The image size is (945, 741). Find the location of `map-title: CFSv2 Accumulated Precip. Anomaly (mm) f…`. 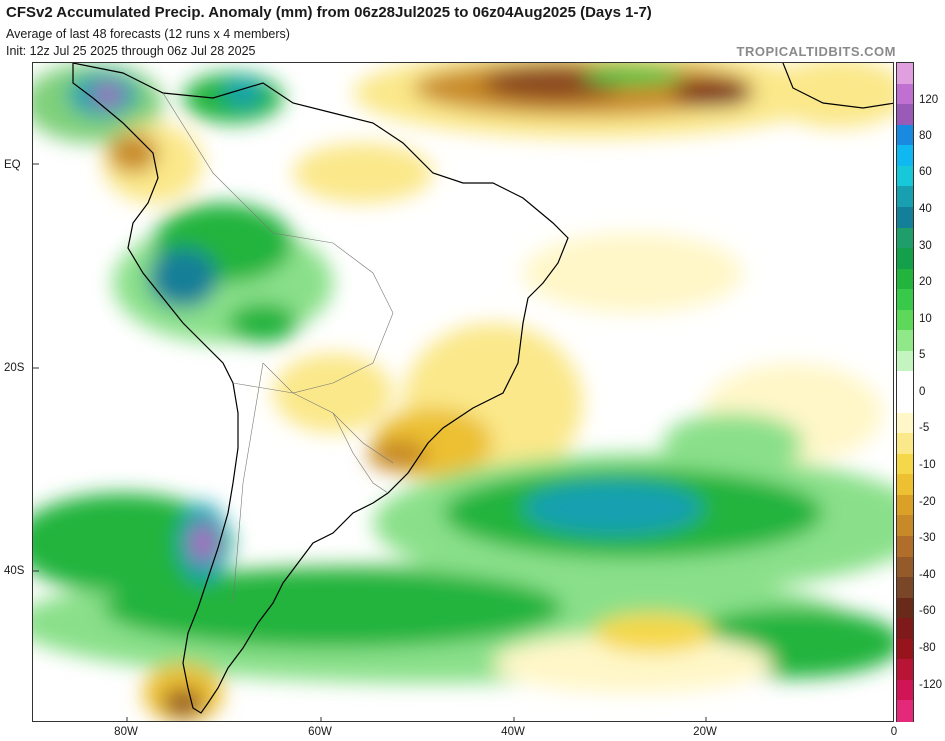

map-title: CFSv2 Accumulated Precip. Anomaly (mm) f… is located at coordinates (329, 12).